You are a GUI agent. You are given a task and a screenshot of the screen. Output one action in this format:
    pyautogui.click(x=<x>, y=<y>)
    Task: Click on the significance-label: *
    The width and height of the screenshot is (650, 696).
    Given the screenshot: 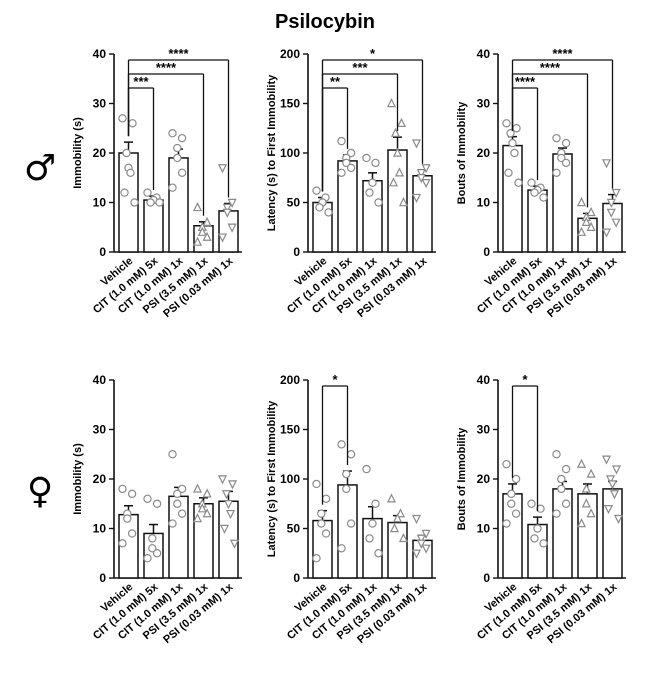 What is the action you would take?
    pyautogui.click(x=525, y=379)
    